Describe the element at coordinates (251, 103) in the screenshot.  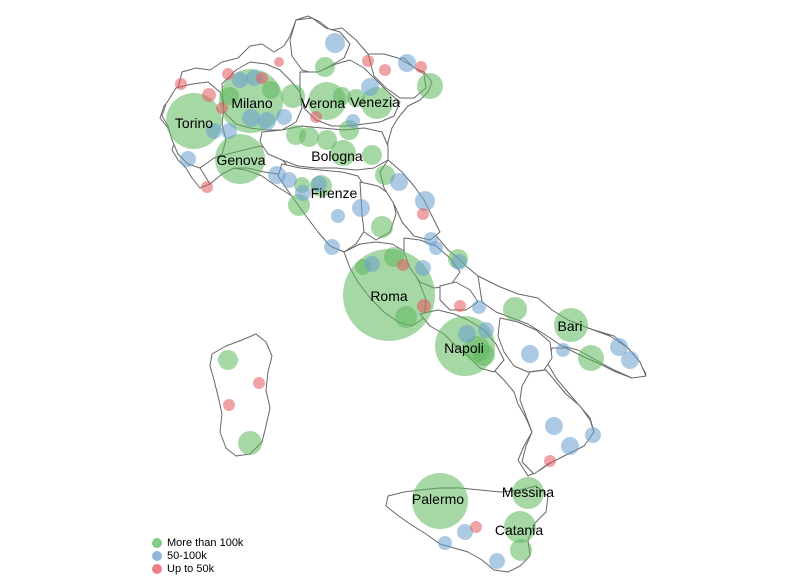
I see `city-label-milano: Milano` at that location.